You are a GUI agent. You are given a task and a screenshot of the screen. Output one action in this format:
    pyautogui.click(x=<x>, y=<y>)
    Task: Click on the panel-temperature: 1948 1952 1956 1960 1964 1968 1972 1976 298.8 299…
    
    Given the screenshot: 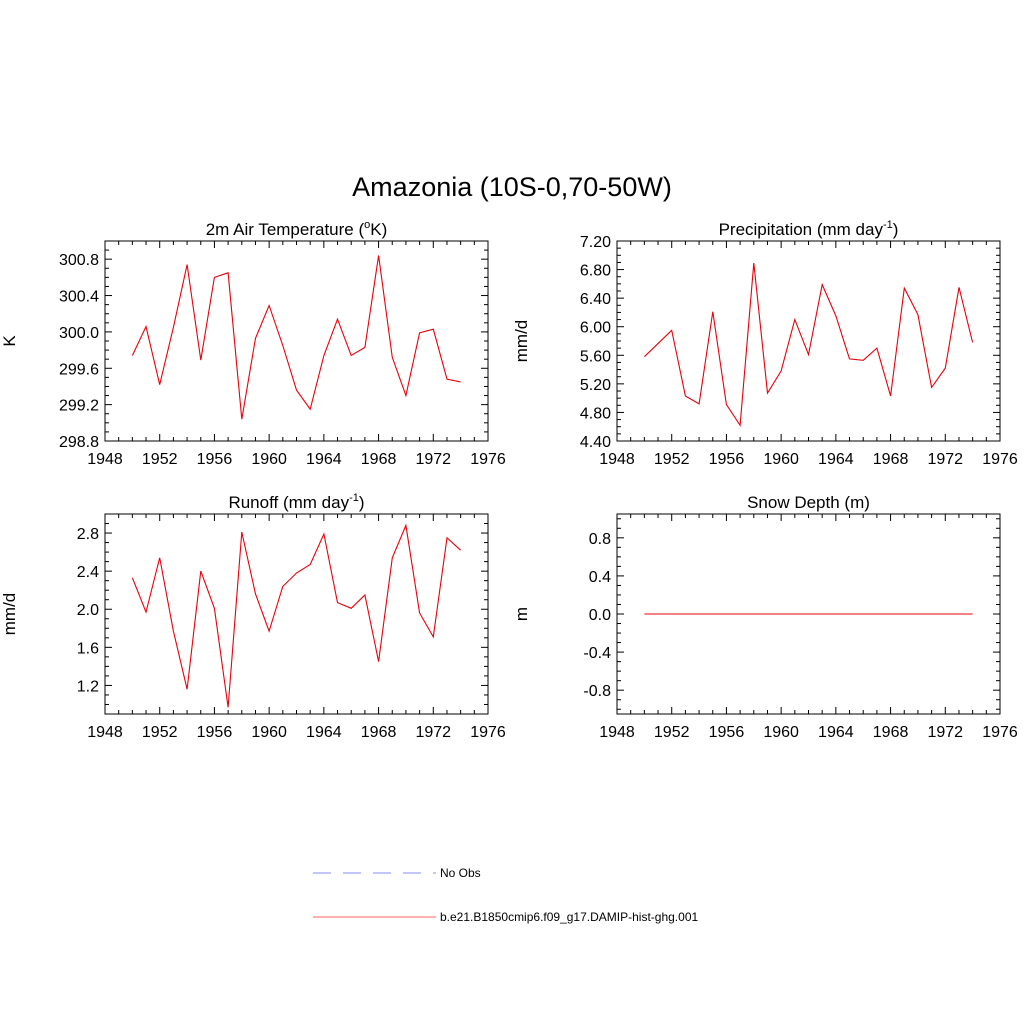 What is the action you would take?
    pyautogui.click(x=253, y=343)
    